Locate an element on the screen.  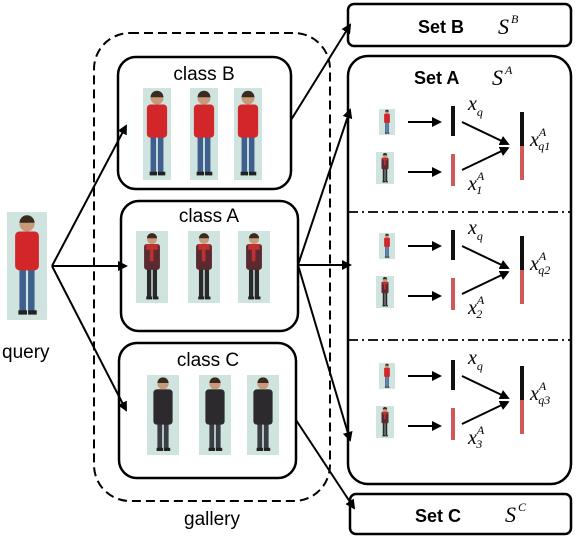
combined-label: xA q1 is located at coordinates (539, 139).